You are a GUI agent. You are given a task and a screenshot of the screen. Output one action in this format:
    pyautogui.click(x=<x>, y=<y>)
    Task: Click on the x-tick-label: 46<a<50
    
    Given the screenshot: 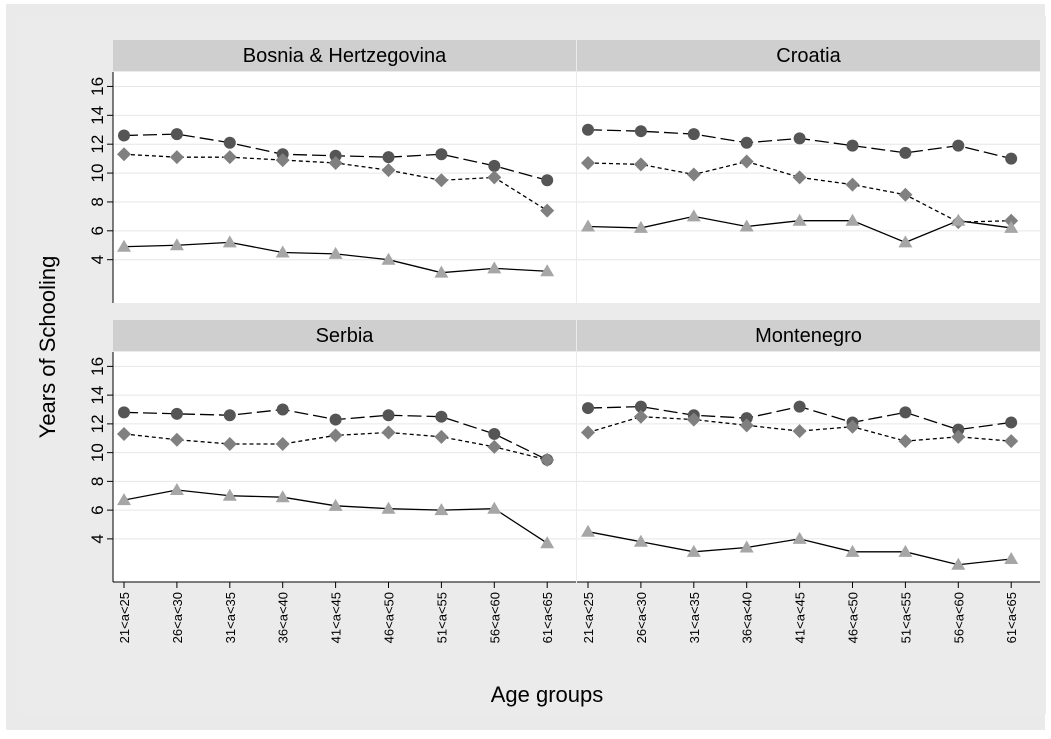 What is the action you would take?
    pyautogui.click(x=853, y=617)
    